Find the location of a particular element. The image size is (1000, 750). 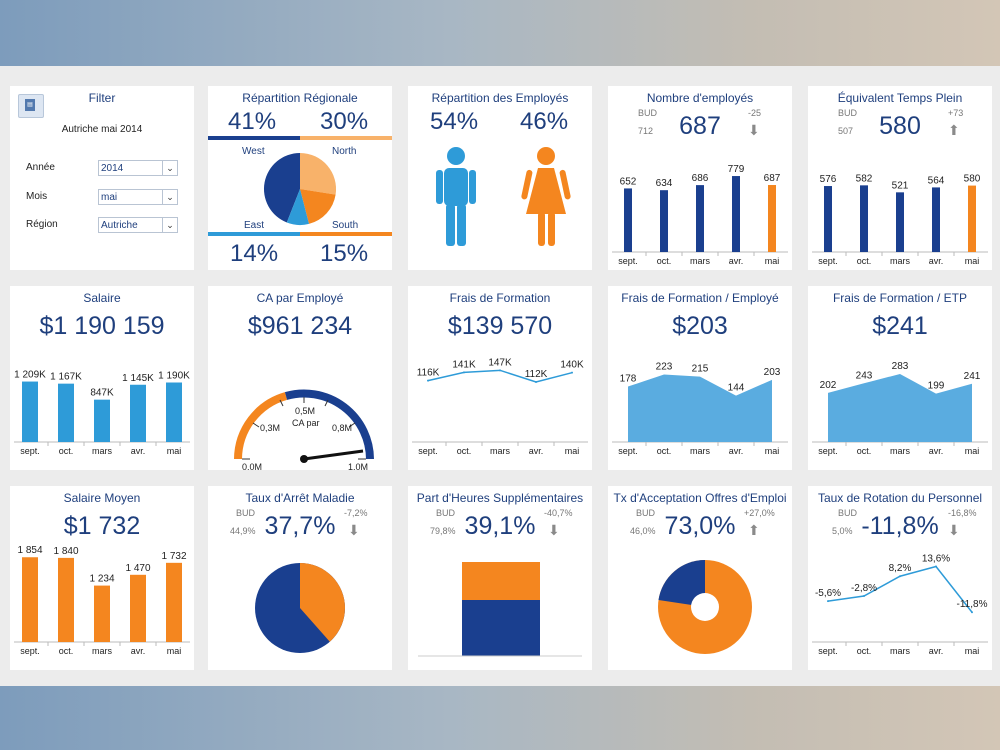

delta-value: -7,2% is located at coordinates (356, 513).